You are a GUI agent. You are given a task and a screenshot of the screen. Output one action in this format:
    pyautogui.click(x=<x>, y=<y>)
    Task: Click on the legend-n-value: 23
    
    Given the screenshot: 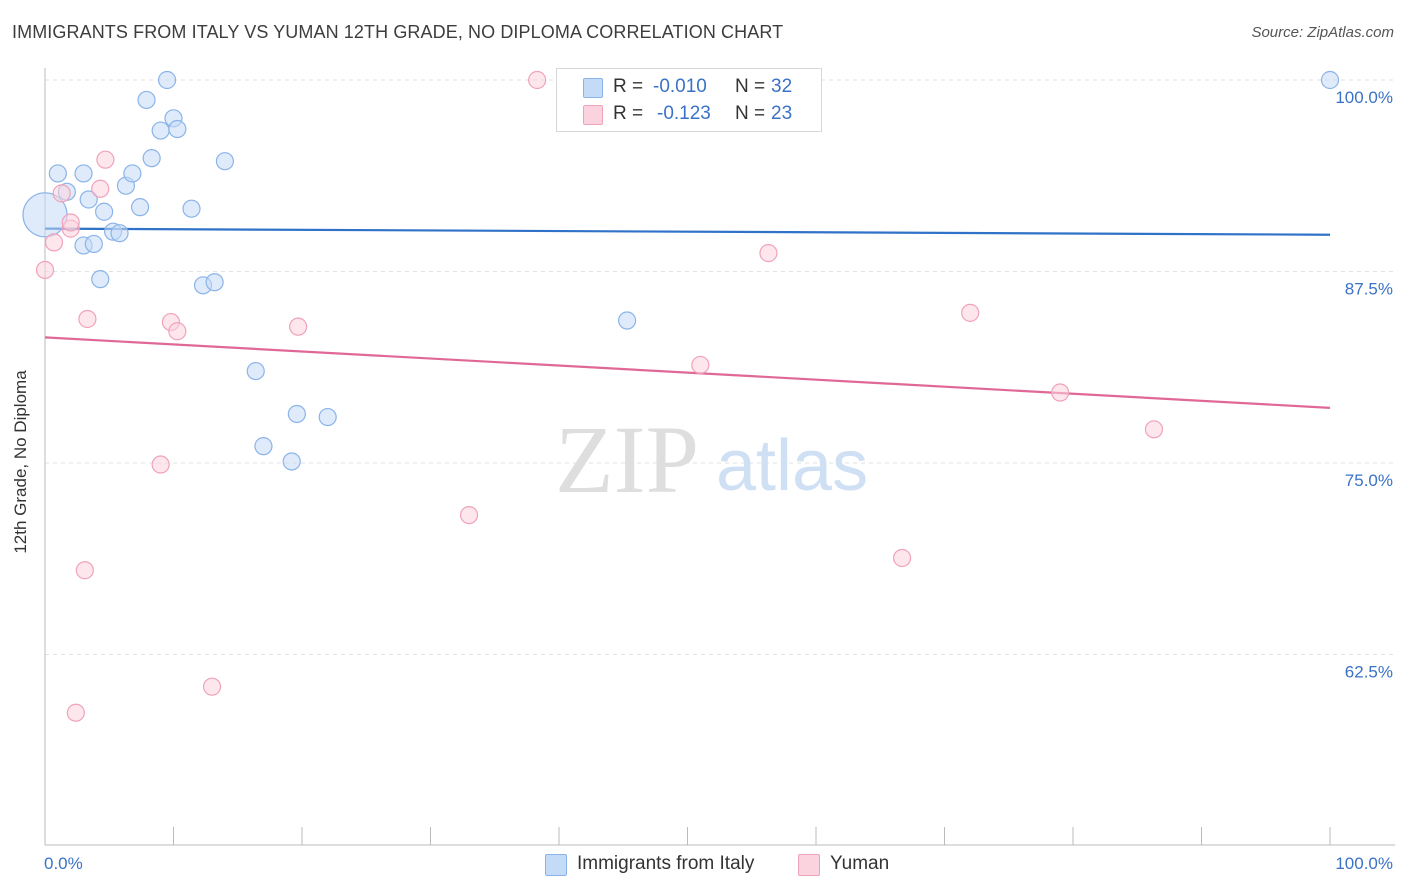 What is the action you would take?
    pyautogui.click(x=782, y=113)
    